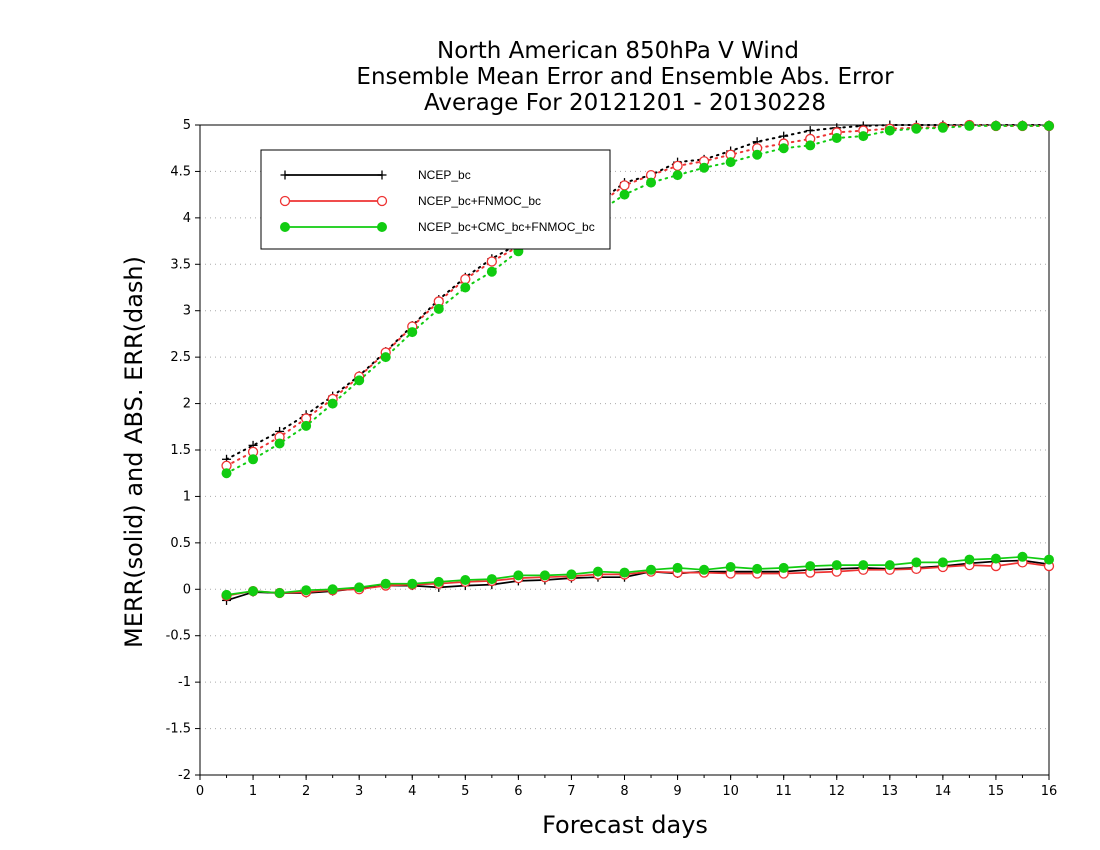 This screenshot has height=850, width=1100. Describe the element at coordinates (178, 729) in the screenshot. I see `y-tick-label: -1.5` at that location.